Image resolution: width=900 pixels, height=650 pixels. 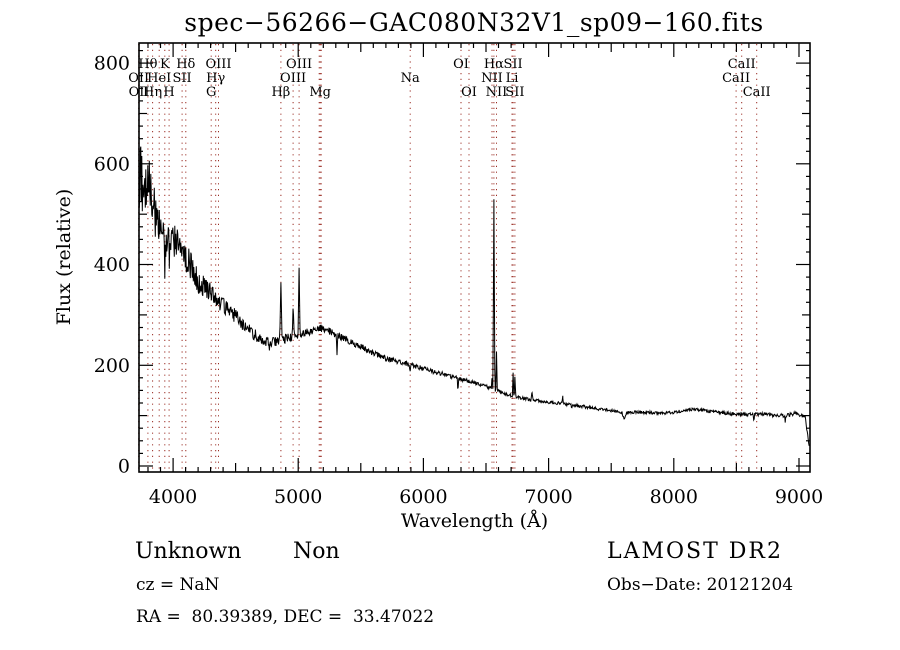 What do you see at coordinates (799, 497) in the screenshot?
I see `svg-text: 9000` at bounding box center [799, 497].